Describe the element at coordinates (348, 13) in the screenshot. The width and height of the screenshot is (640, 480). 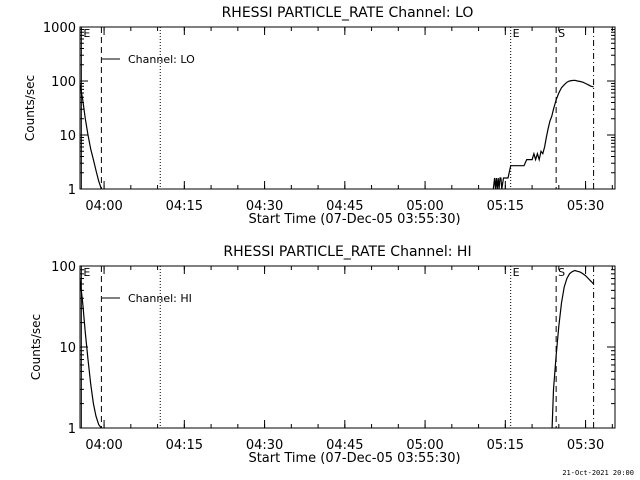
I see `chart-title: RHESSI PARTICLE_RATE Channel: LO` at that location.